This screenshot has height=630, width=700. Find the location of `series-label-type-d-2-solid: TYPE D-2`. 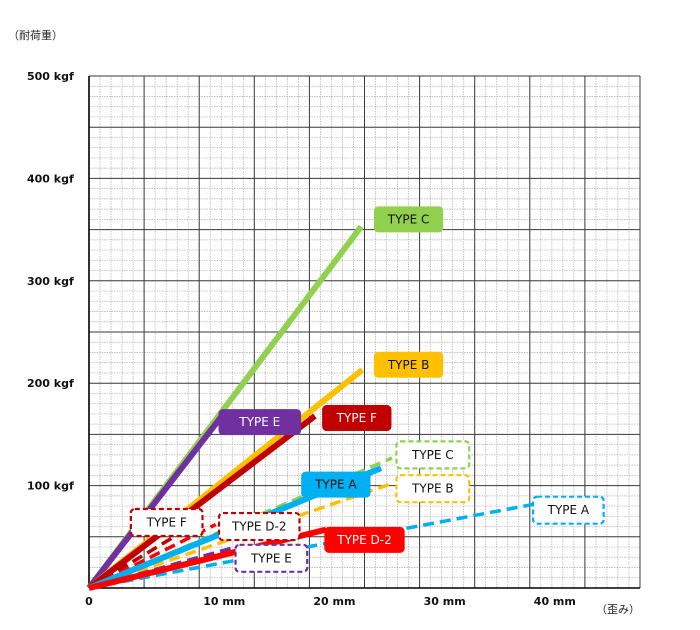

series-label-type-d-2-solid: TYPE D-2 is located at coordinates (364, 539).